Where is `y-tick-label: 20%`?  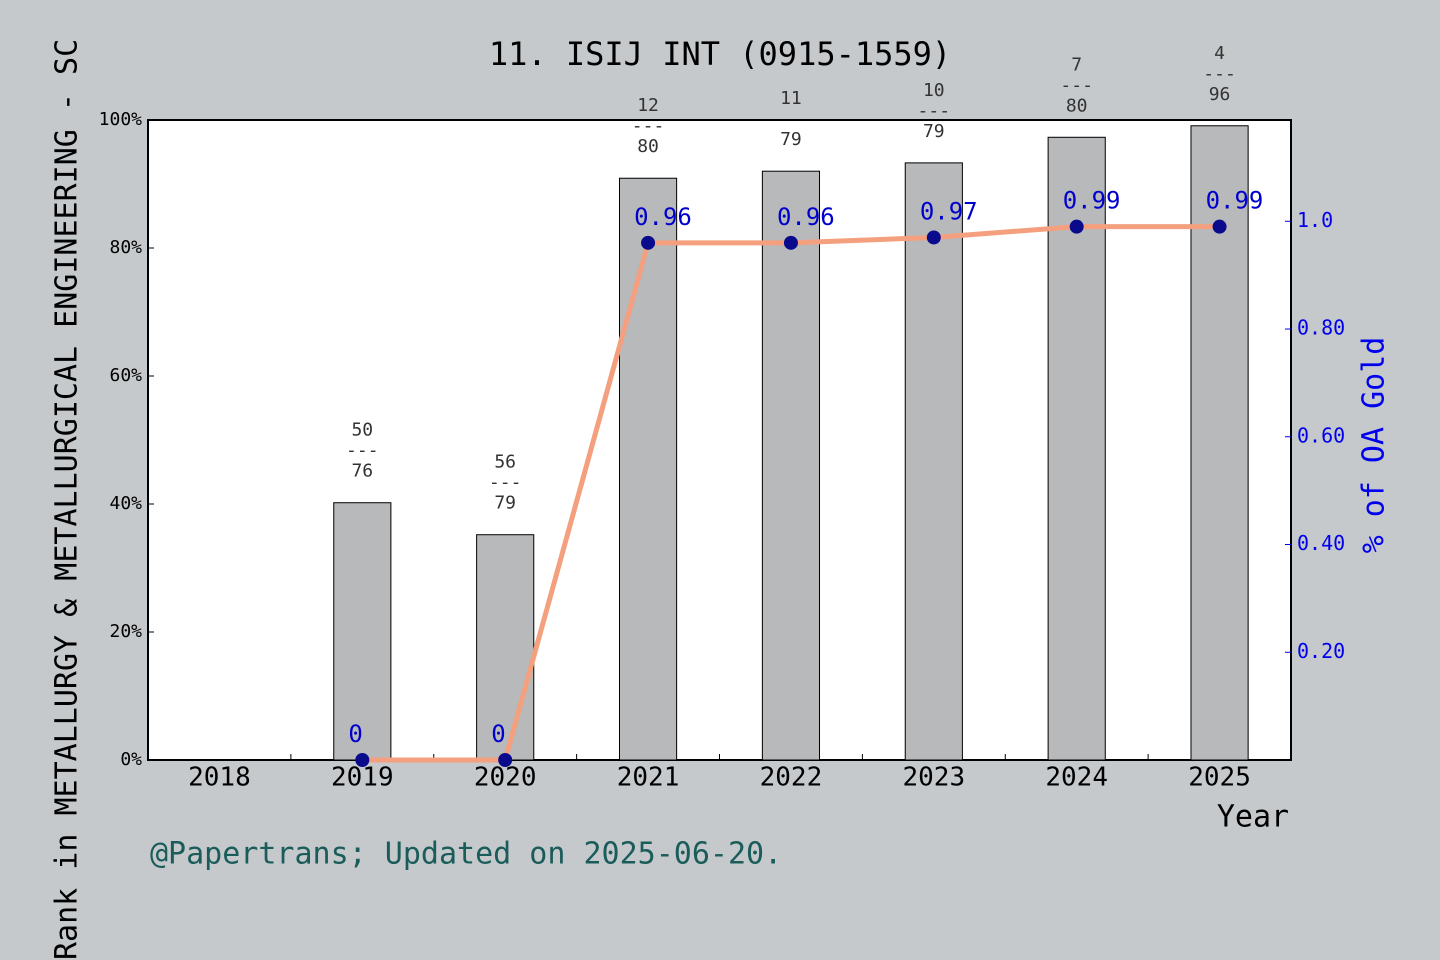
y-tick-label: 20% is located at coordinates (125, 631).